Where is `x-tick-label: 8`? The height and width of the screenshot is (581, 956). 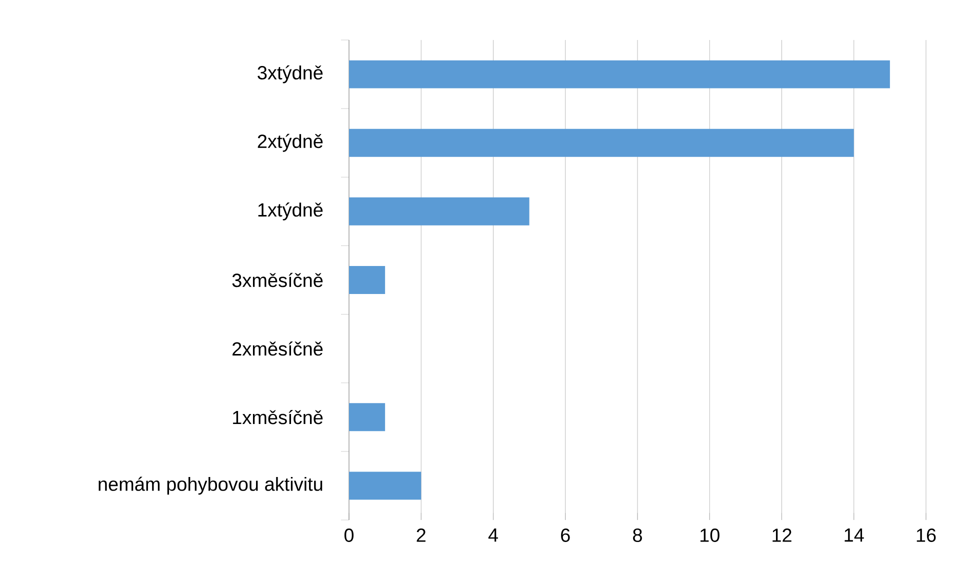 x-tick-label: 8 is located at coordinates (637, 535).